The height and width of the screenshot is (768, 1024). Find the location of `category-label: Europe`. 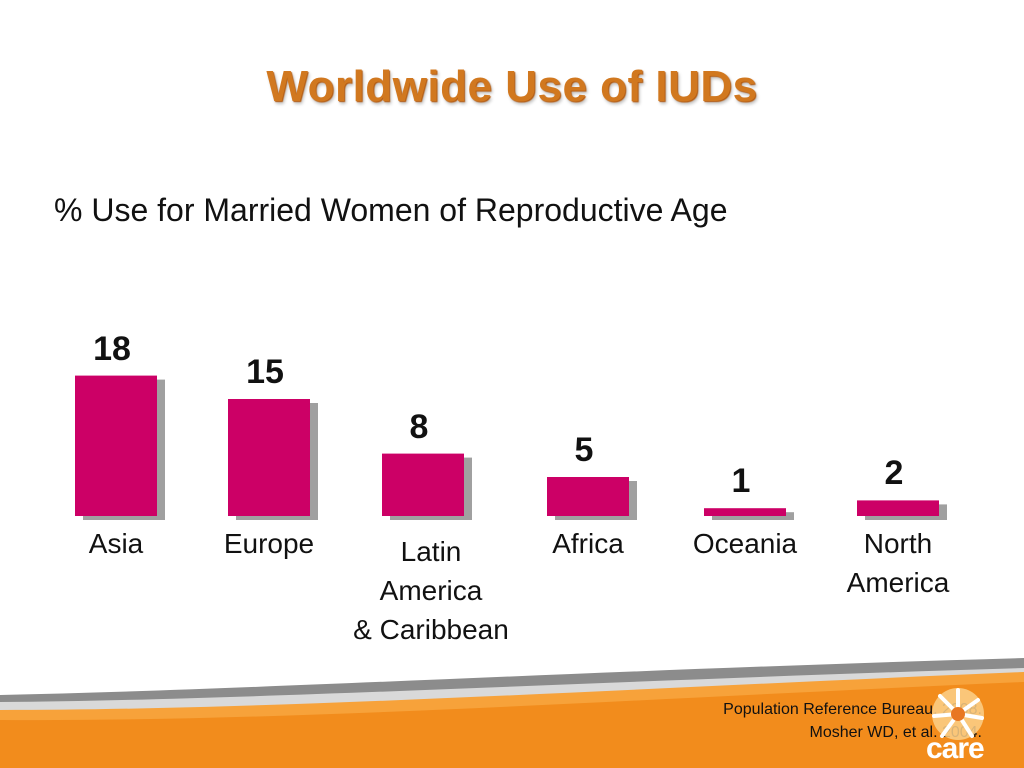

category-label: Europe is located at coordinates (269, 543).